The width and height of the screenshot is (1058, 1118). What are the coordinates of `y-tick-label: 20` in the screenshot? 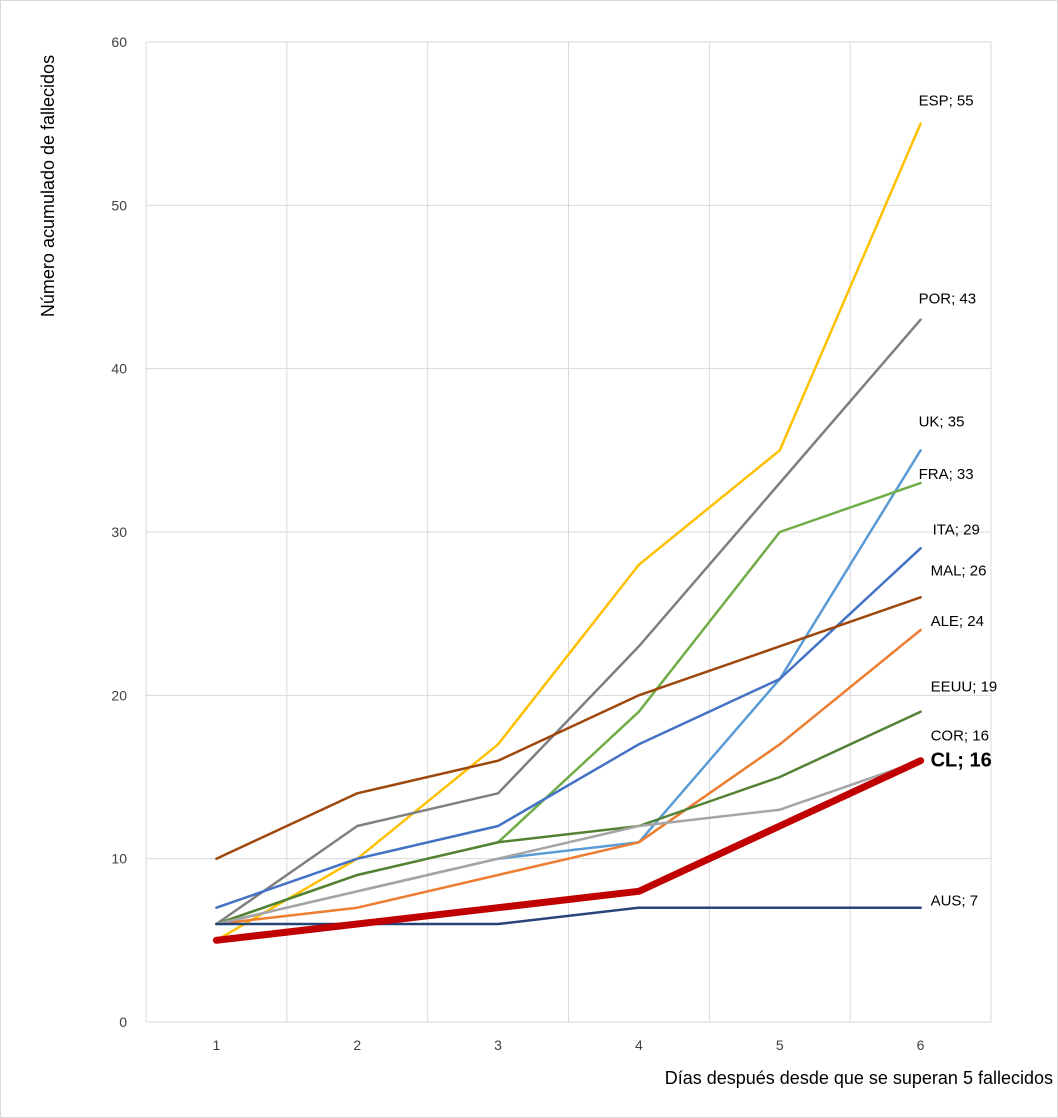 It's located at (119, 695).